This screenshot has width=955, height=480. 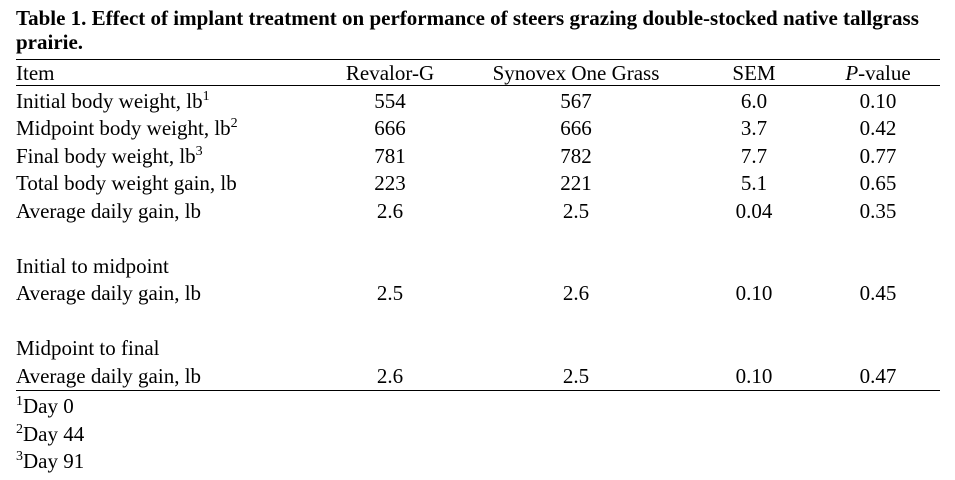 I want to click on p-letter: P, so click(x=852, y=73).